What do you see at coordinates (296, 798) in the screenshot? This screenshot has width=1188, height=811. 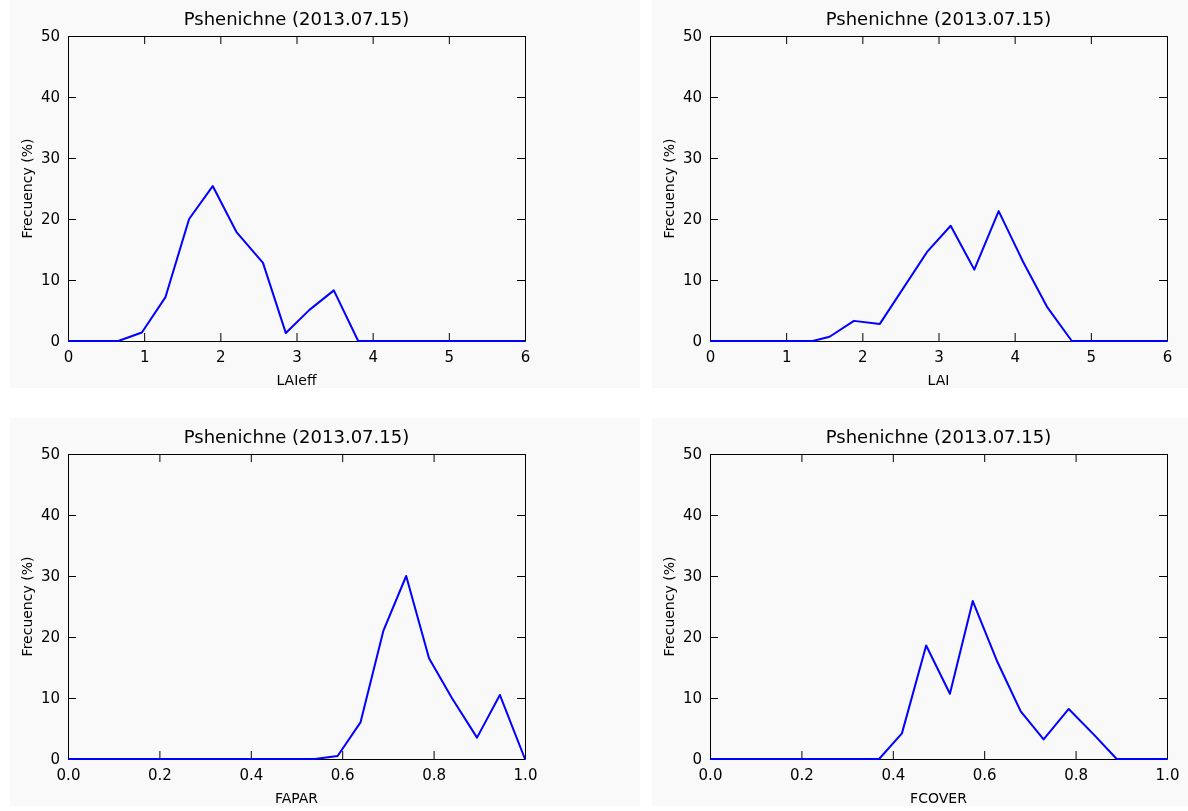 I see `x-axis-title: FAPAR` at bounding box center [296, 798].